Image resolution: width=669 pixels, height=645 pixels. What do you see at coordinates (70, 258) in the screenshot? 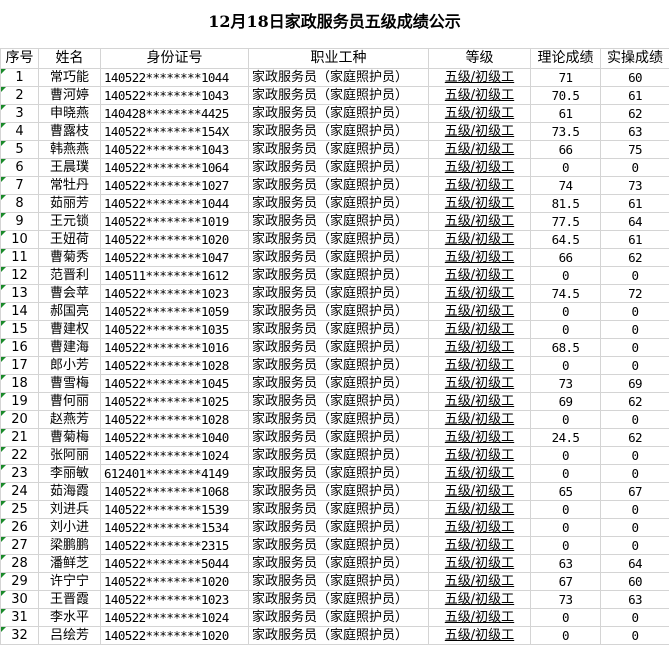
I see `name-cell: 曹菊秀` at bounding box center [70, 258].